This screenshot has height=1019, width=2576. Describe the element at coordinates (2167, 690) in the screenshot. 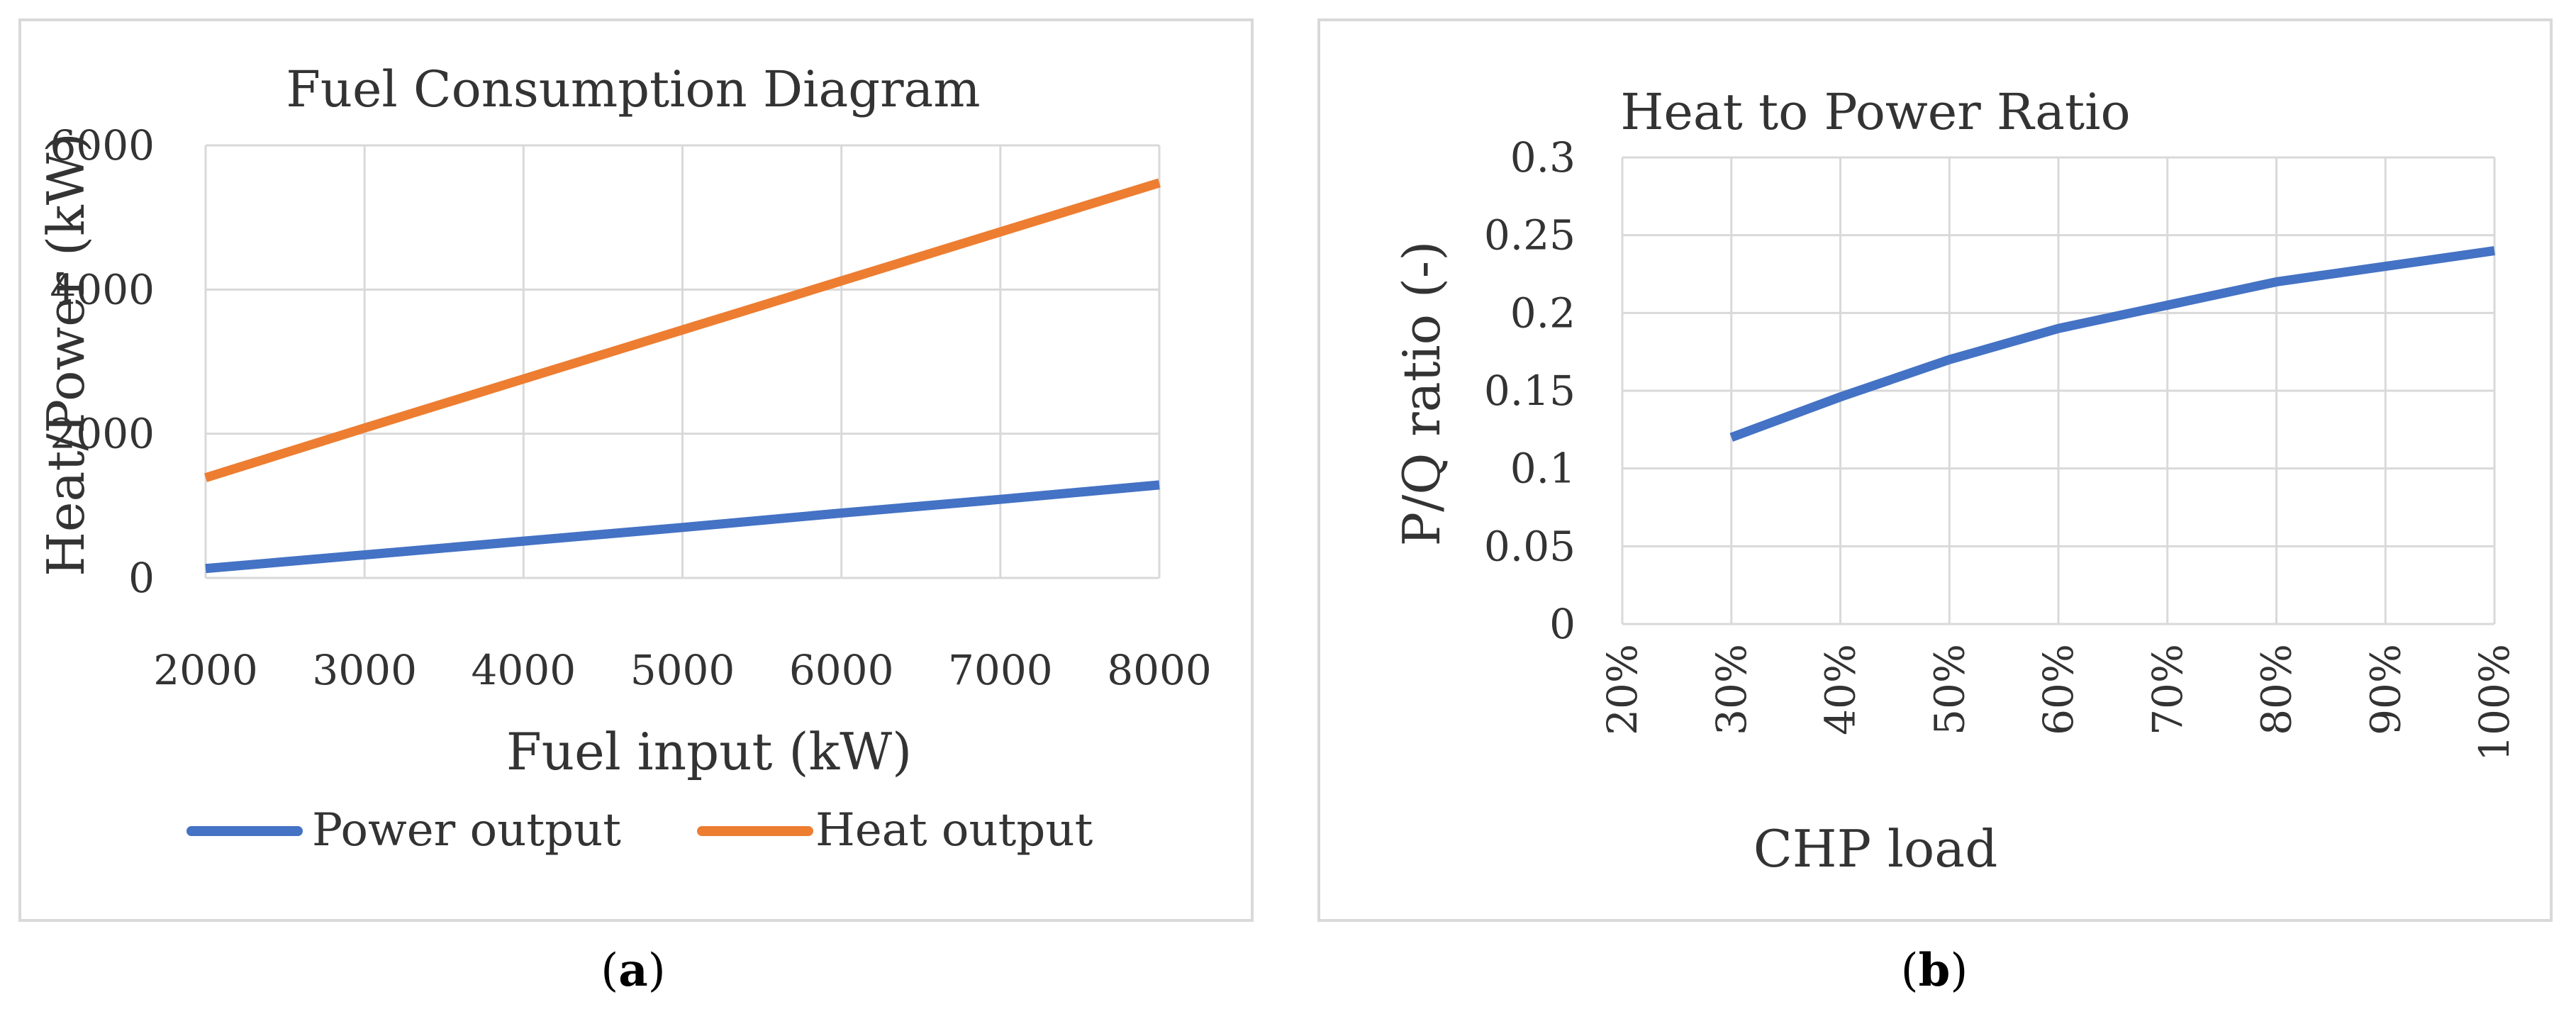

I see `chart-b-x-tick: 70%` at that location.